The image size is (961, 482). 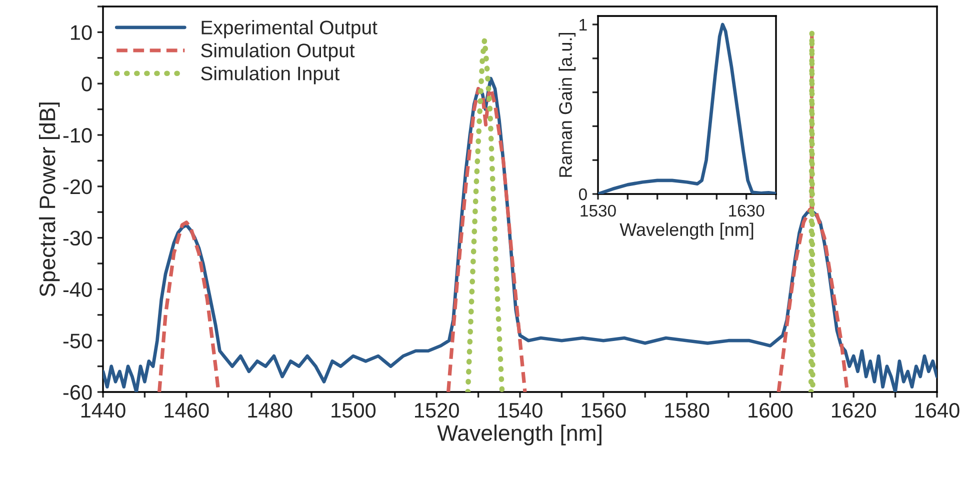 I want to click on x-tick-label: 1440, so click(x=103, y=410).